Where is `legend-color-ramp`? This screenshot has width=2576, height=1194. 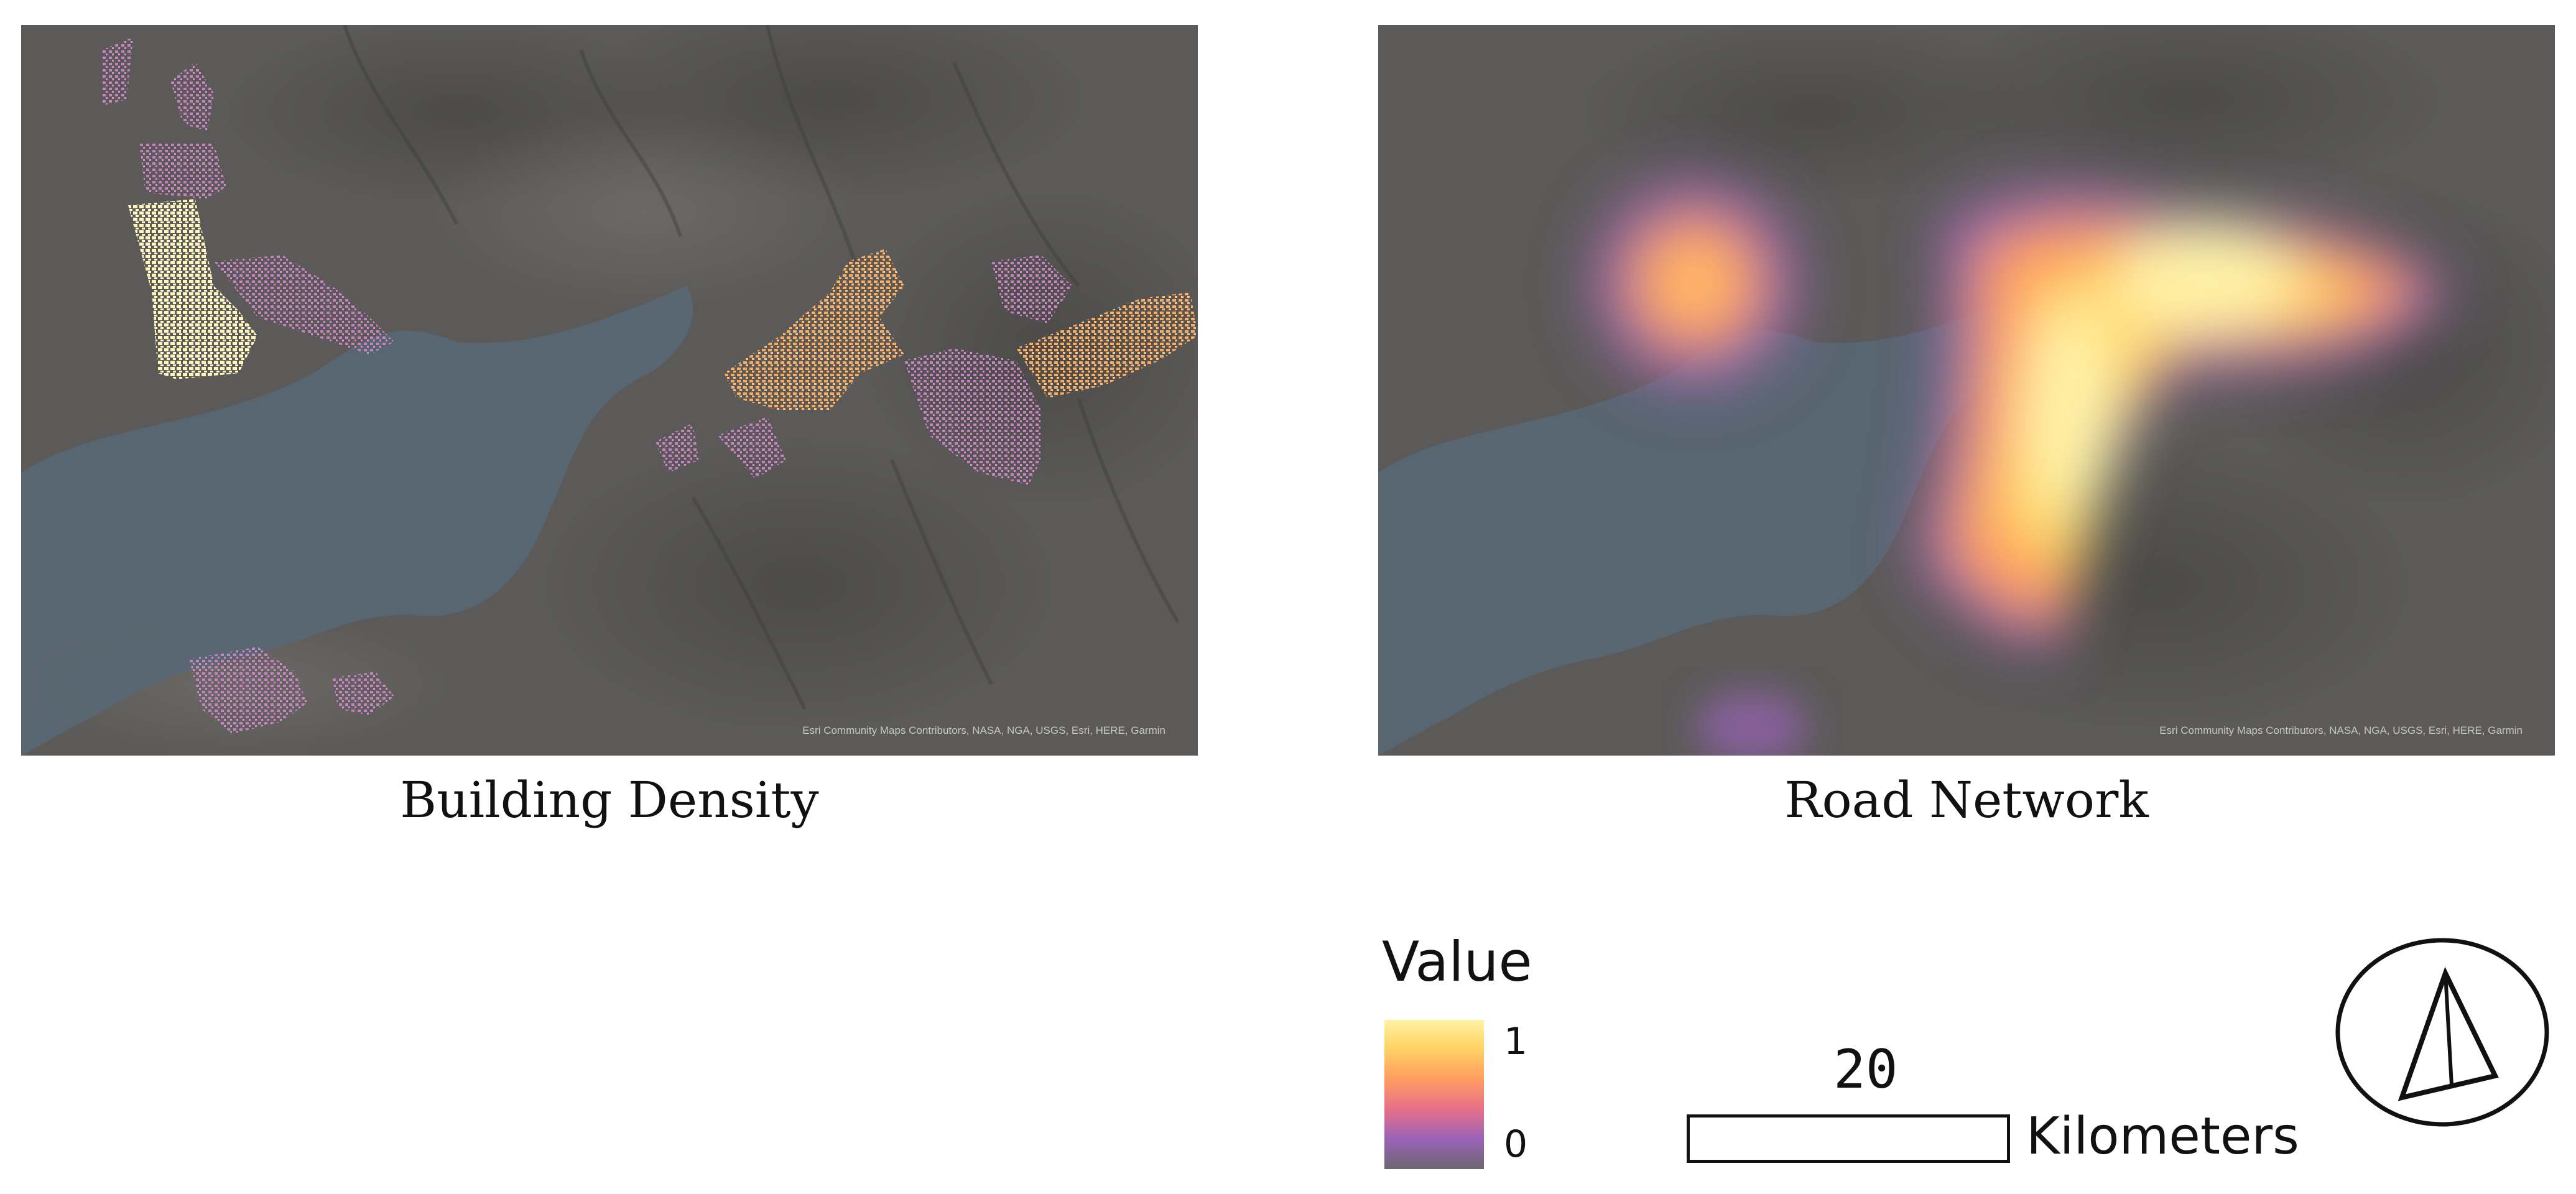
legend-color-ramp is located at coordinates (1434, 1094).